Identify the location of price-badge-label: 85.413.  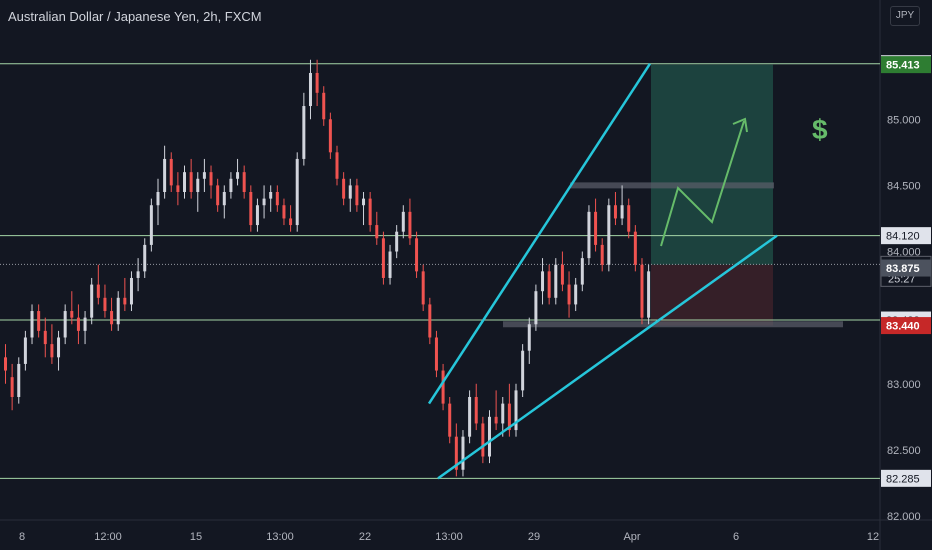
(903, 66).